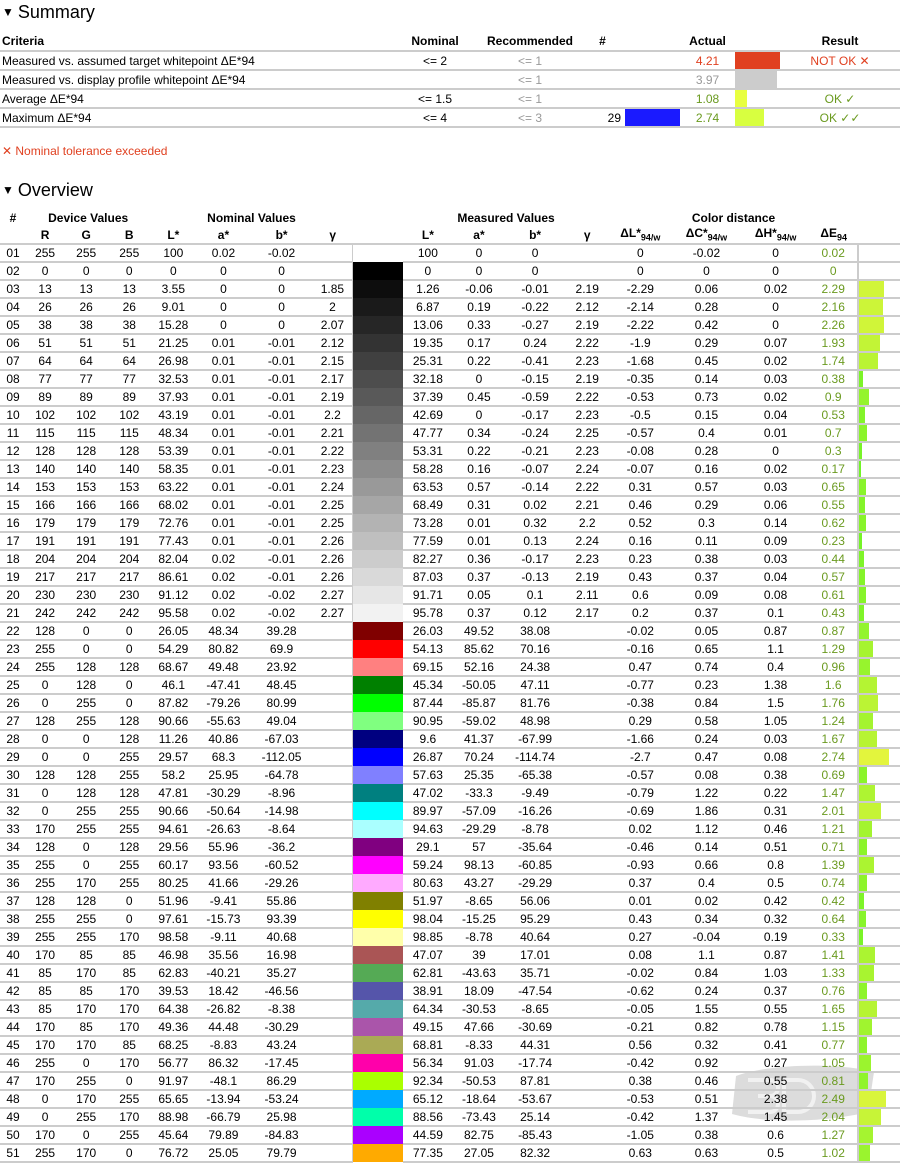  I want to click on r-cell: 140, so click(45, 469).